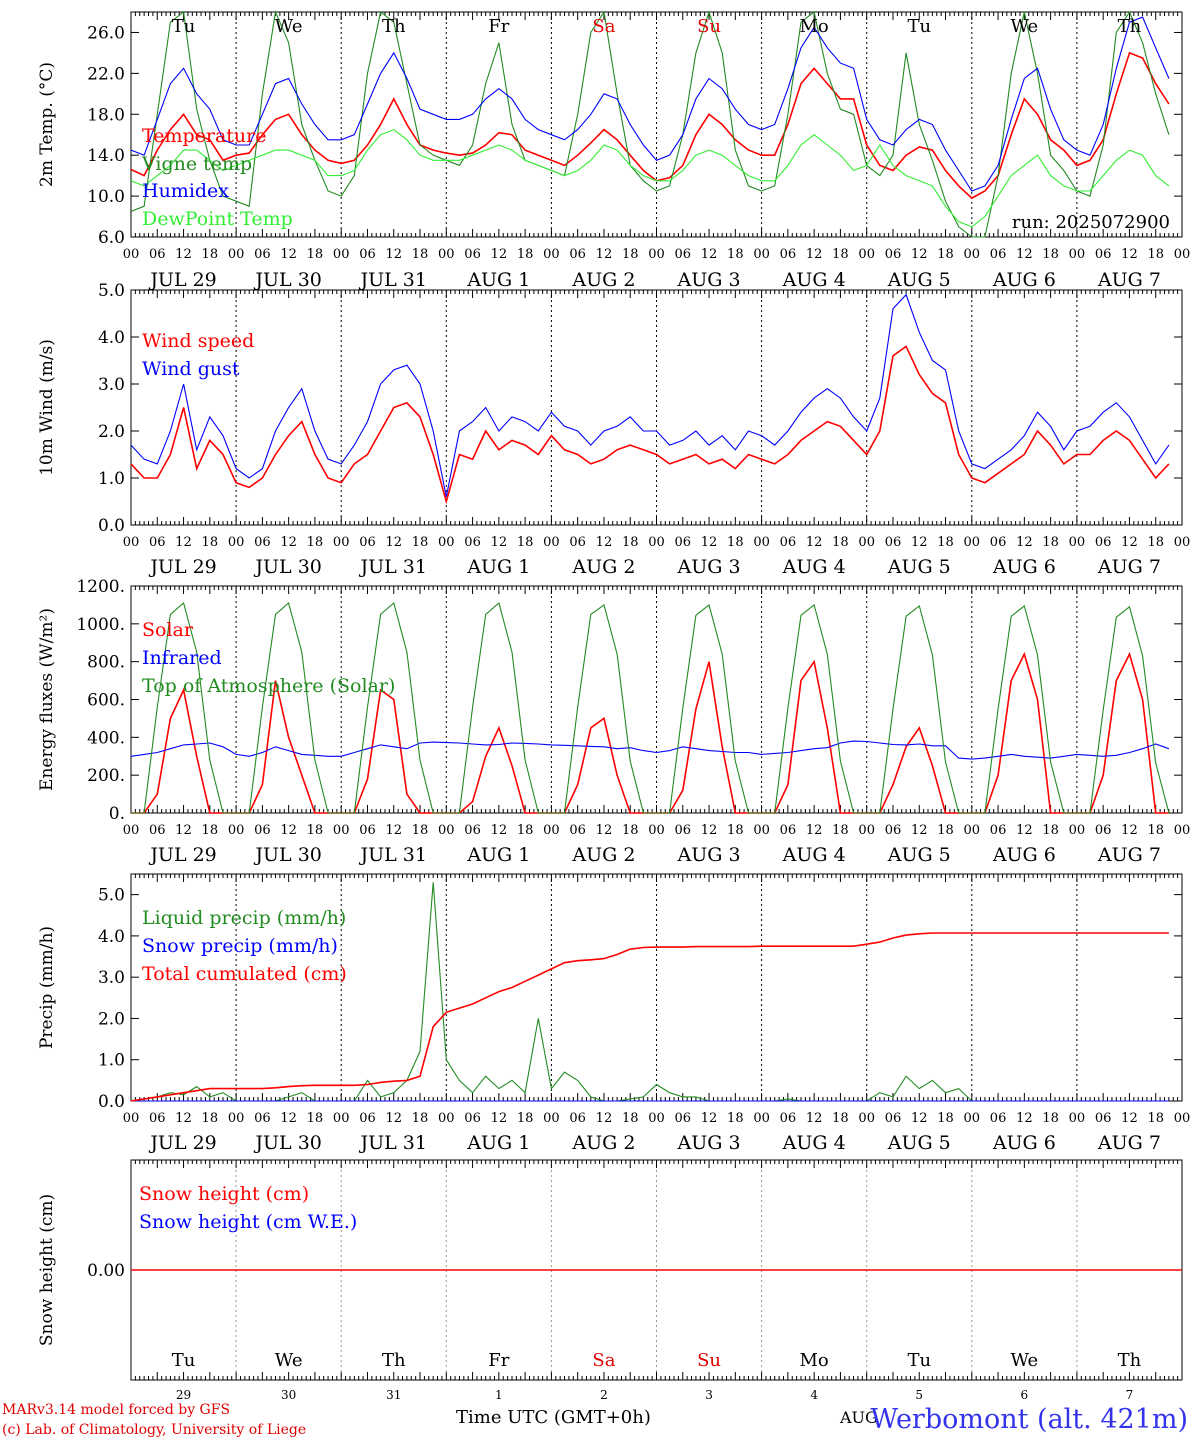 The width and height of the screenshot is (1194, 1440). I want to click on legend-entry: Liquid precip (mm/h), so click(244, 918).